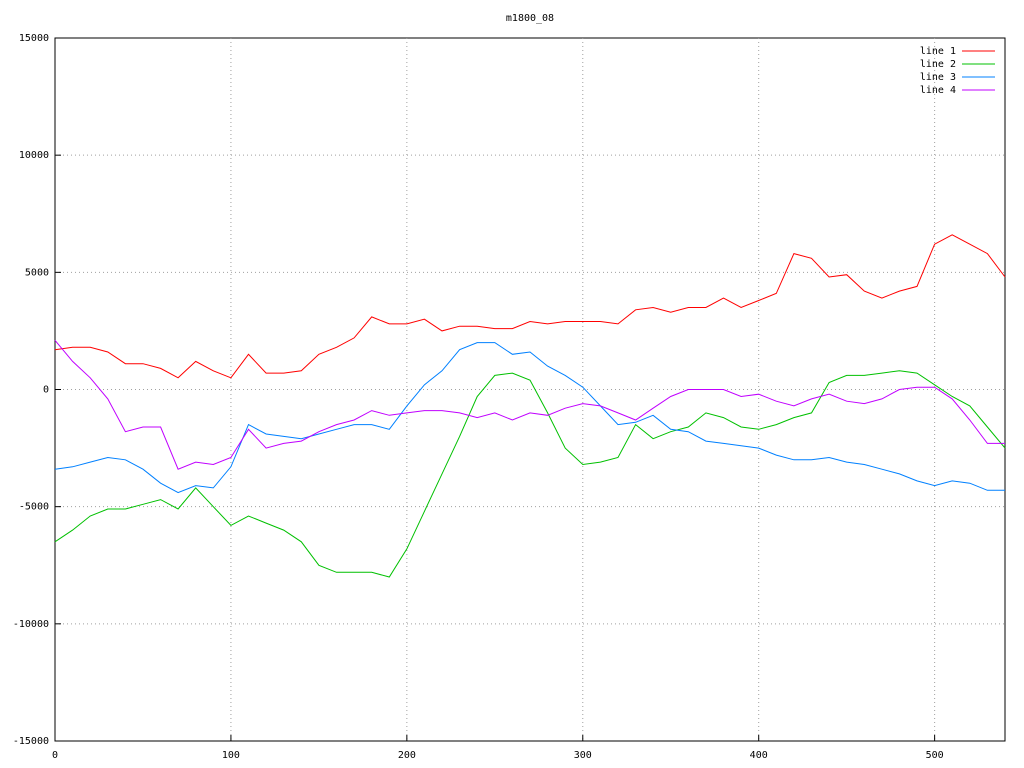 The height and width of the screenshot is (768, 1024). I want to click on y-tick-label: -15000, so click(31, 741).